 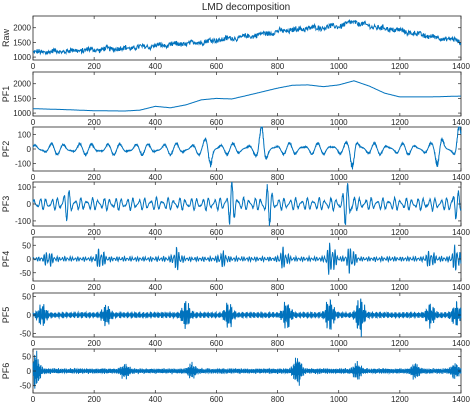 I want to click on panel-pf1: 1000 1500 2000 0 200 400 600 800 1000 1200 1400 PF1, so click(x=235, y=99).